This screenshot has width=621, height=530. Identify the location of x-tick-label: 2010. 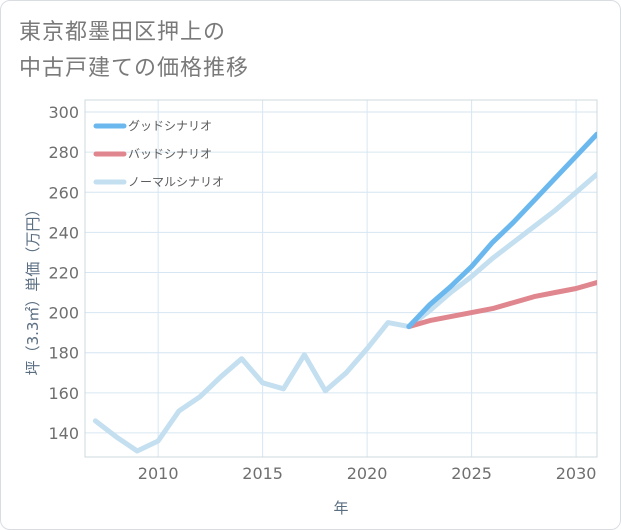
(158, 473).